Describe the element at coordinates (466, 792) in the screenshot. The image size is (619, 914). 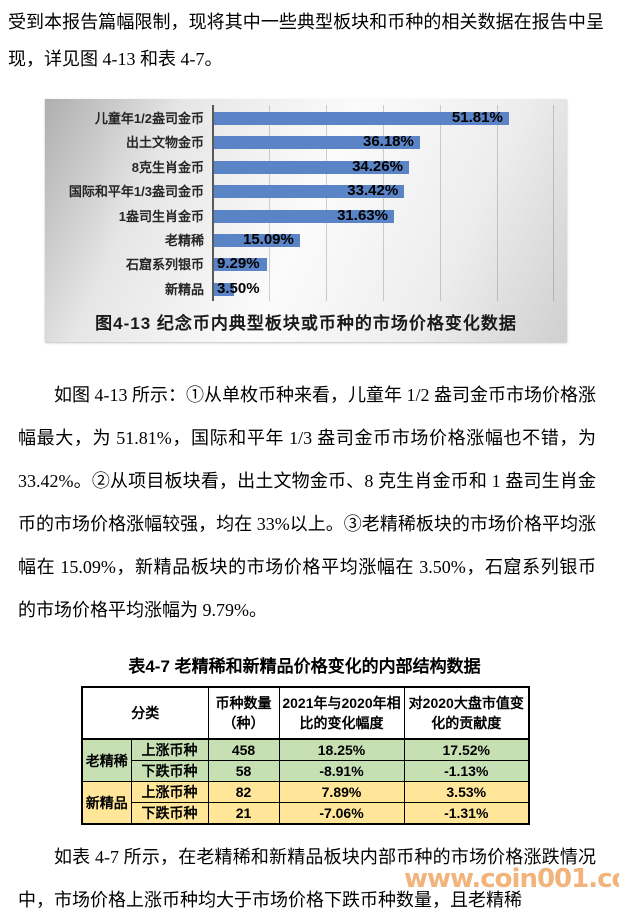
I see `value-cell: 3.53%` at that location.